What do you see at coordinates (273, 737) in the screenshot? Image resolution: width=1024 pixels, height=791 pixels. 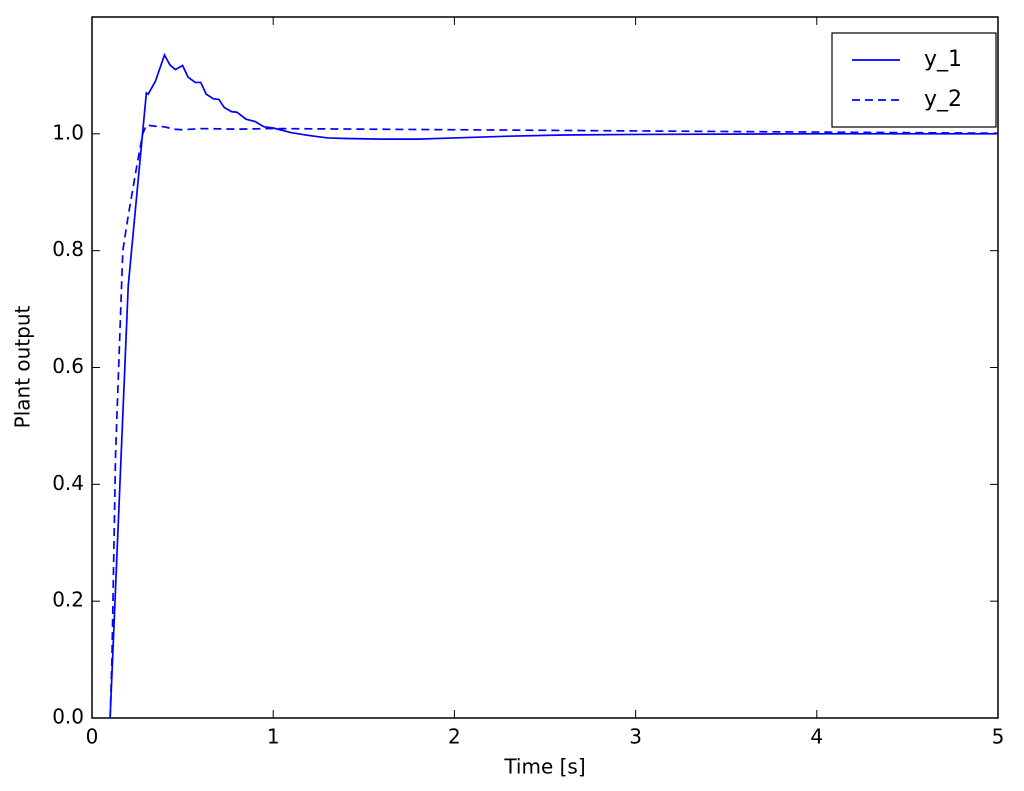 I see `x-tick-label: 1` at bounding box center [273, 737].